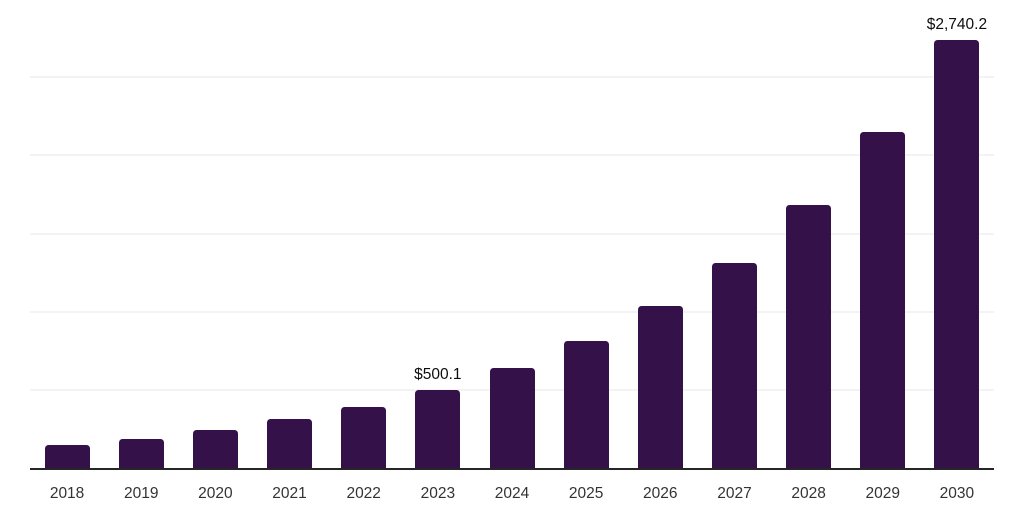  What do you see at coordinates (67, 493) in the screenshot?
I see `x-tick-2018: 2018` at bounding box center [67, 493].